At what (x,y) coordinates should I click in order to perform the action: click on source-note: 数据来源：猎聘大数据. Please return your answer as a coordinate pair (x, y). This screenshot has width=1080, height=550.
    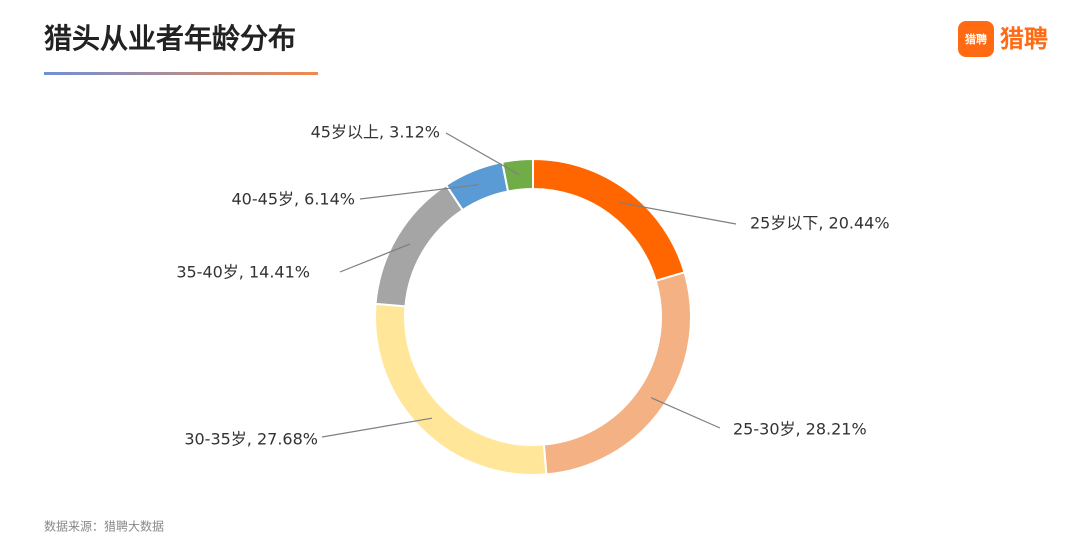
    Looking at the image, I should click on (104, 526).